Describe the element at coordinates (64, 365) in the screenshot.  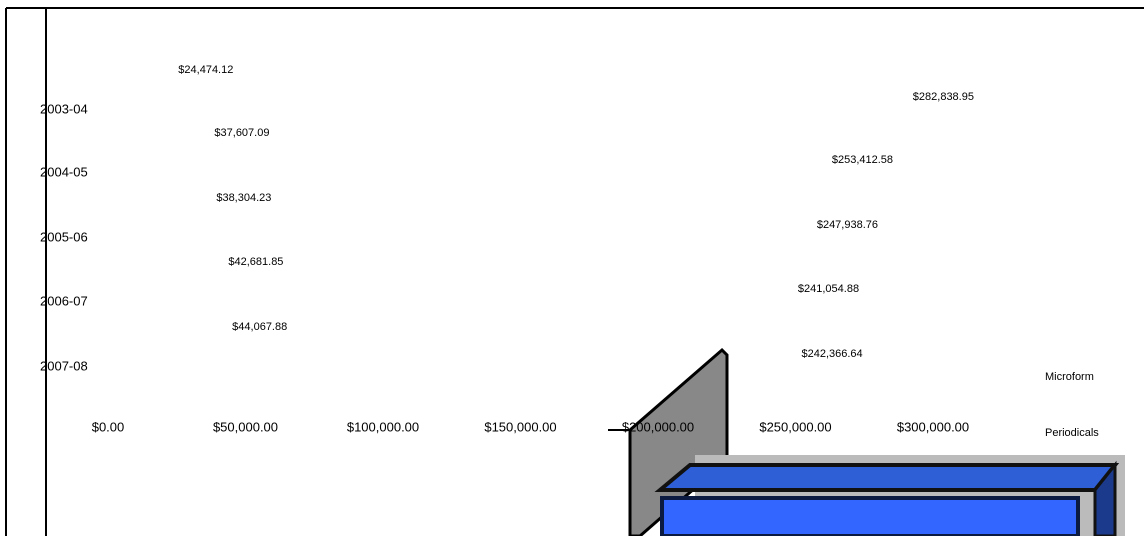
I see `y-tick-label: 2007-08` at that location.